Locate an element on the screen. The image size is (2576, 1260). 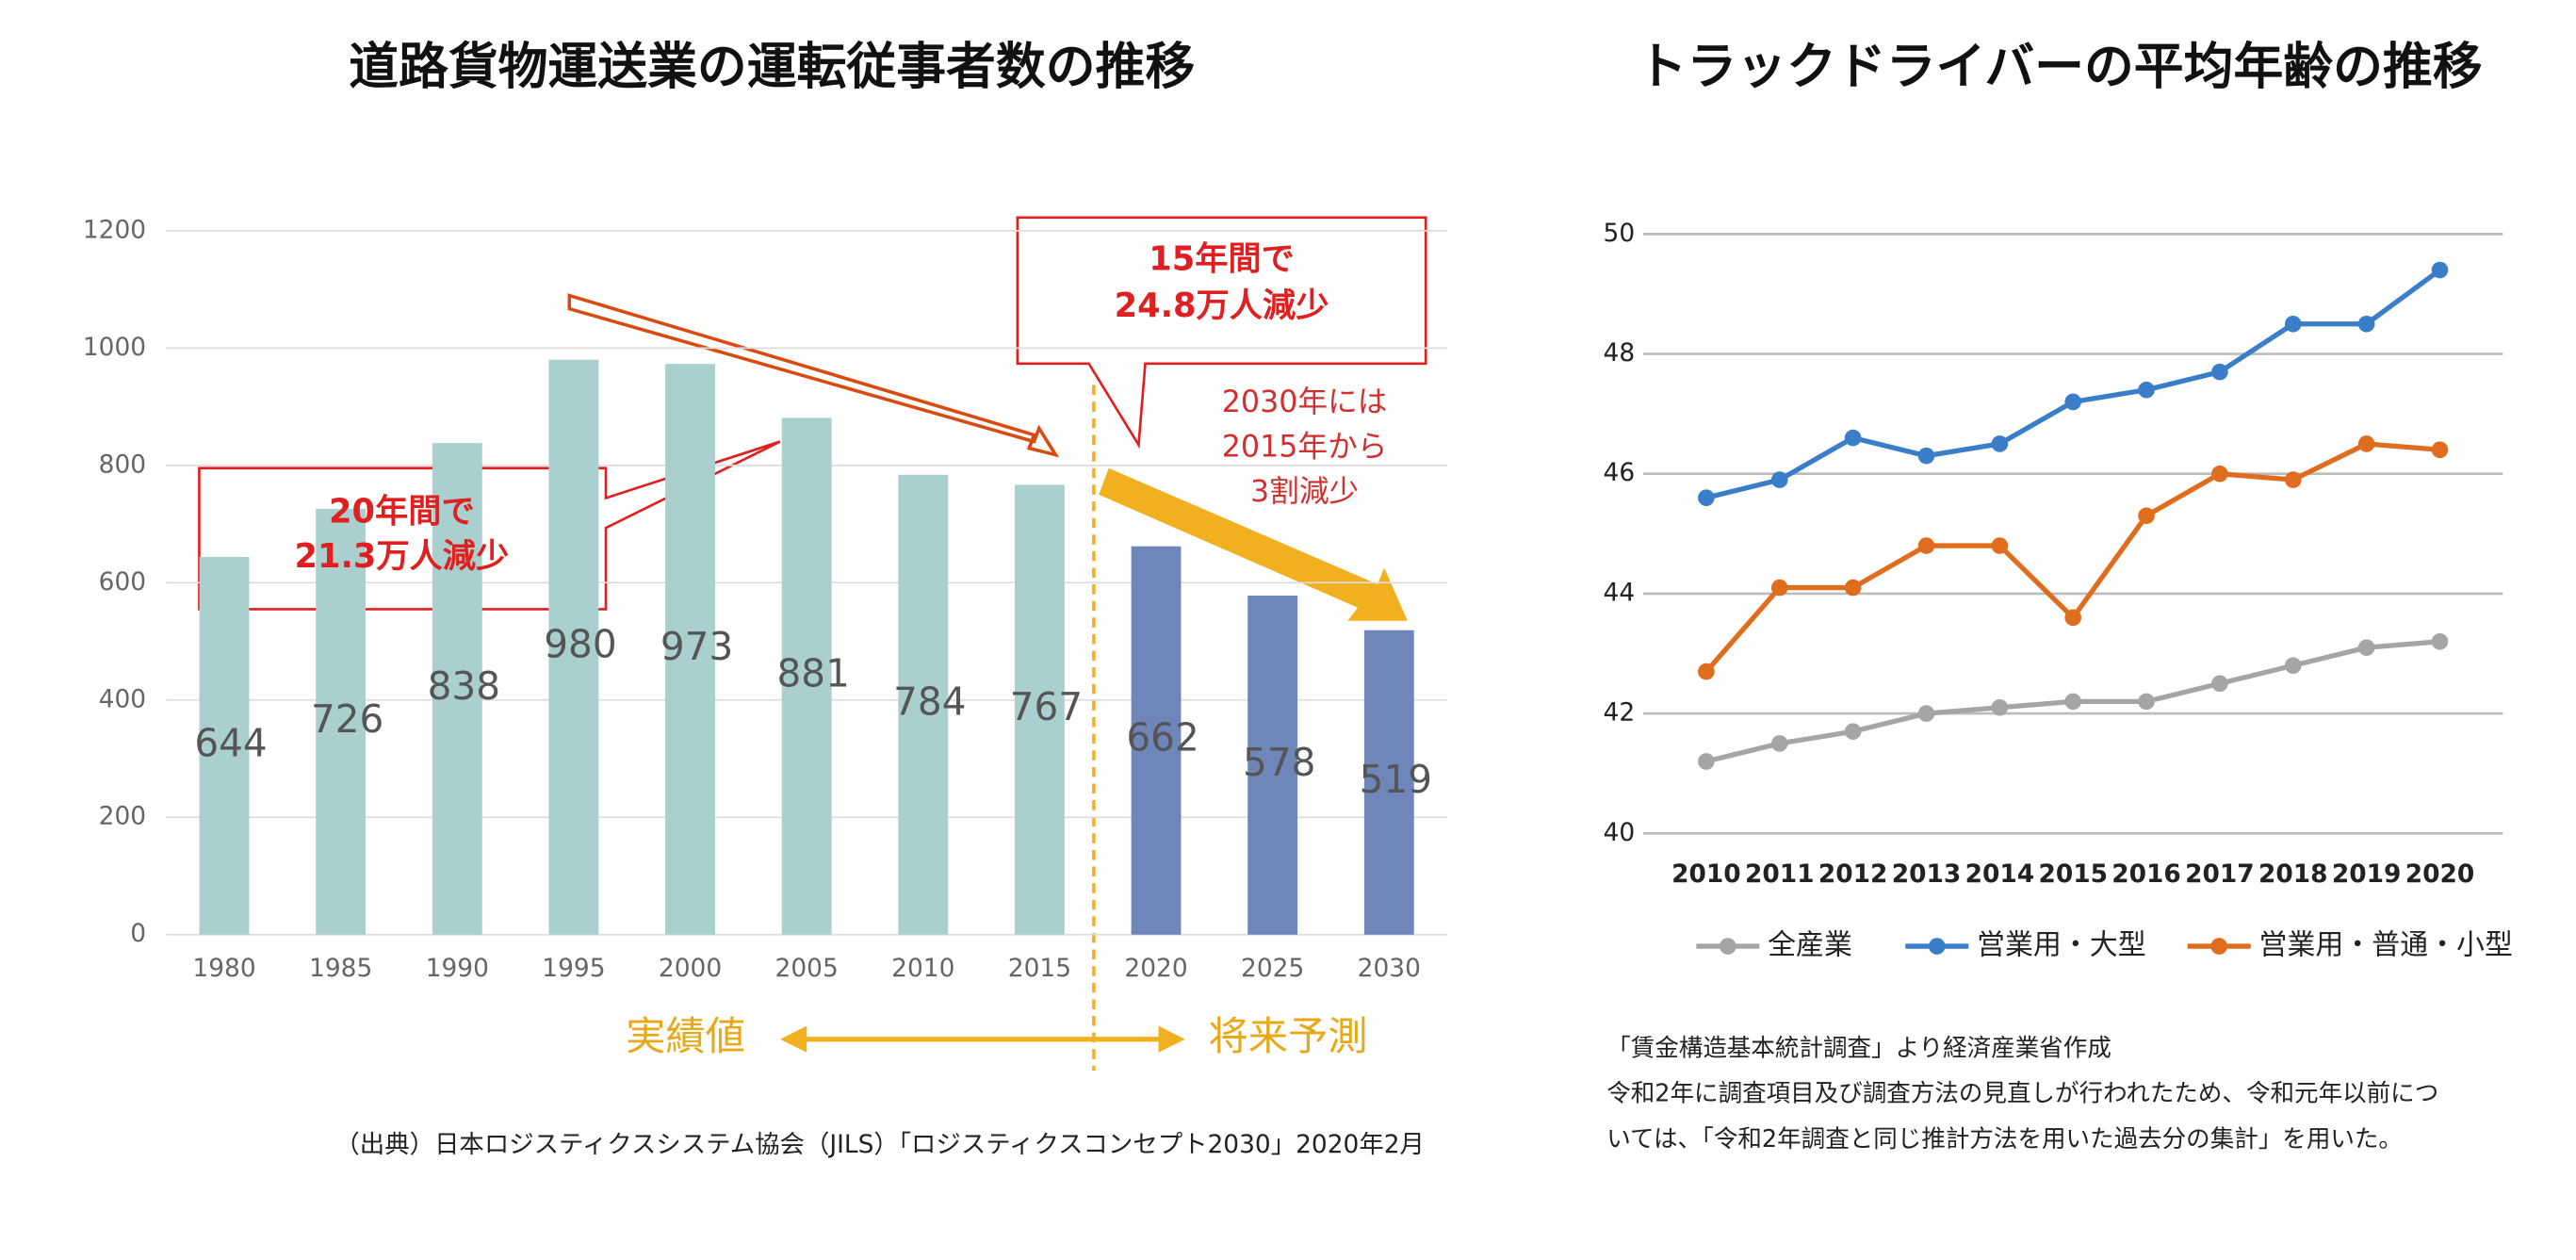
x-tick-label: 2000 is located at coordinates (690, 968).